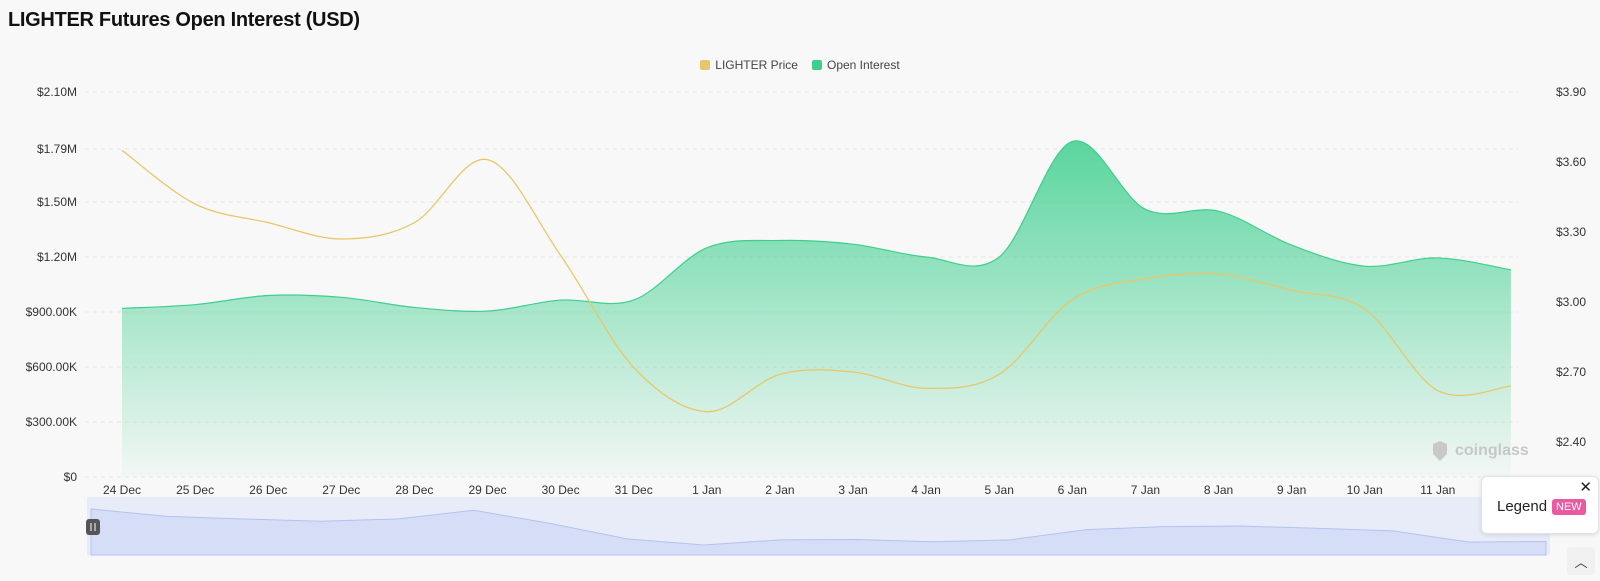 The image size is (1600, 581). Describe the element at coordinates (1571, 162) in the screenshot. I see `y-right-tick-label: $3.60` at that location.